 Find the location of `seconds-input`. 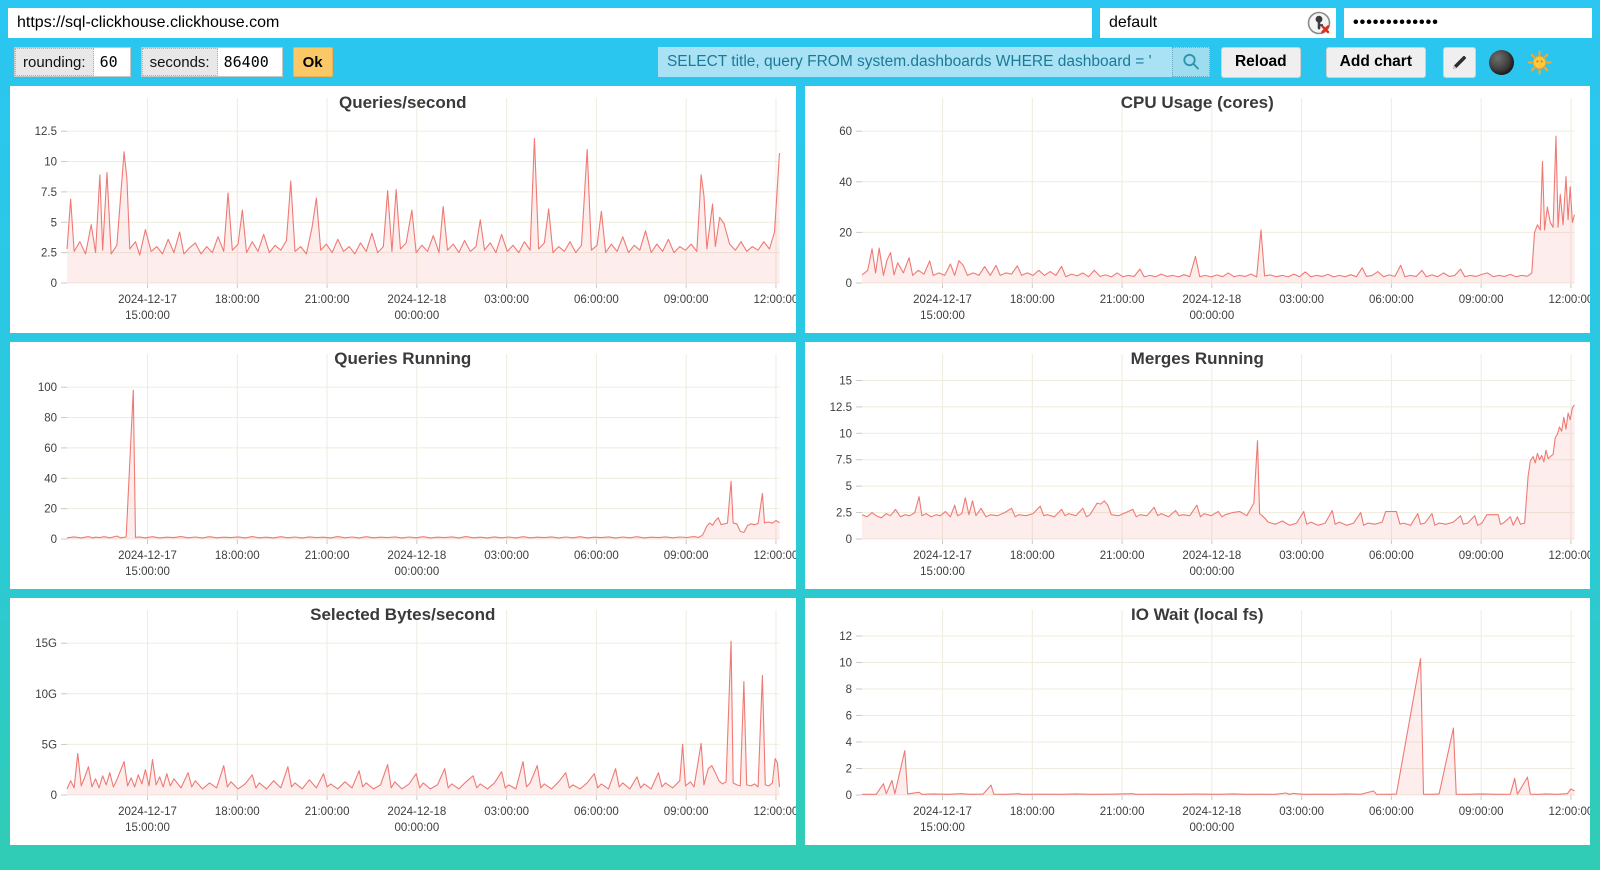

seconds-input is located at coordinates (249, 62).